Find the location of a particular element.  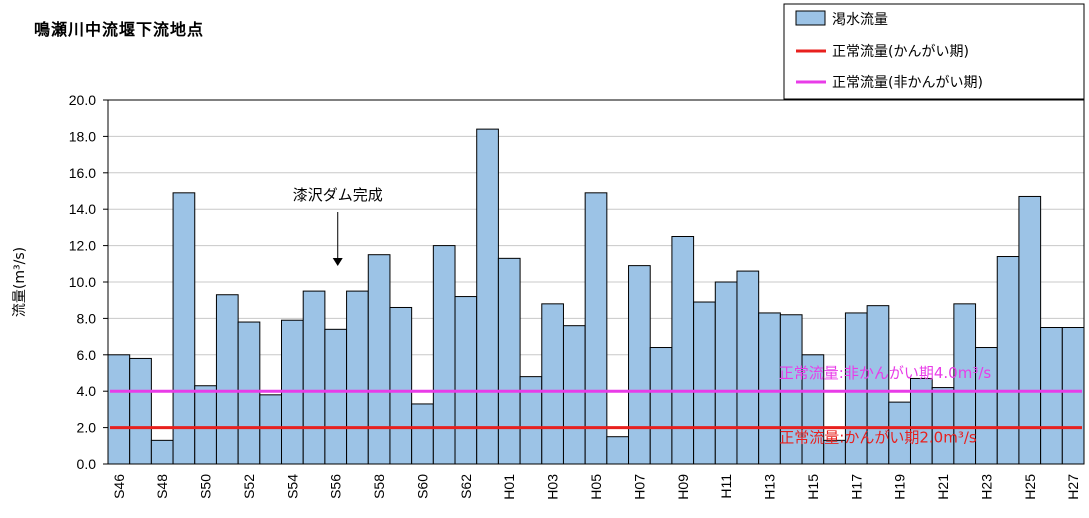

x-tick-label: S58 is located at coordinates (379, 486).